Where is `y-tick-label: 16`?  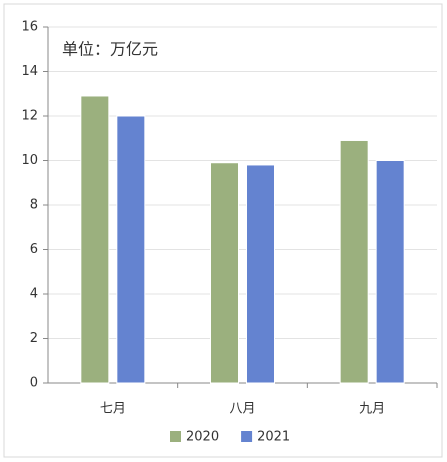
y-tick-label: 16 is located at coordinates (29, 27).